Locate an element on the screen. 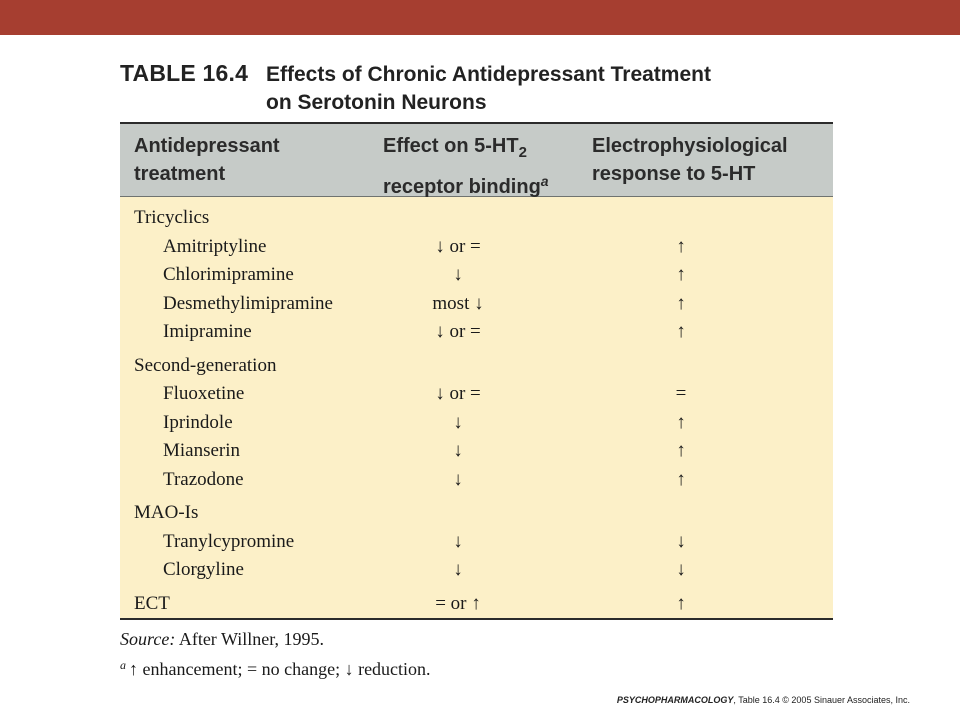 This screenshot has height=720, width=960. table-row: Iprindole ↓ ↑ is located at coordinates (476, 423).